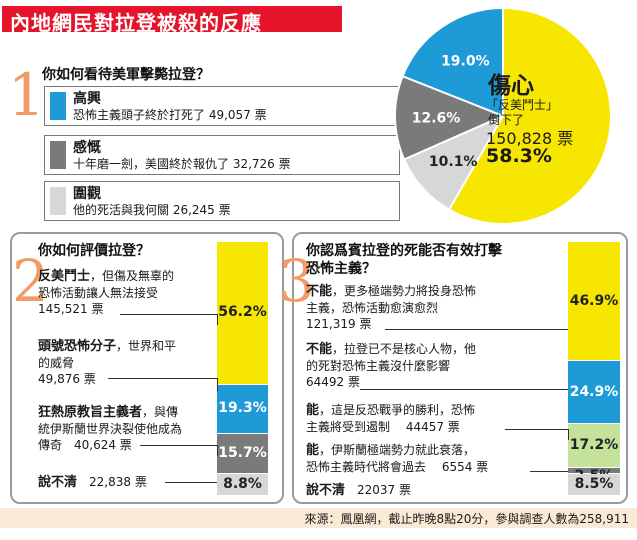 This screenshot has width=637, height=540. I want to click on bar-value-label: 8.5%, so click(594, 484).